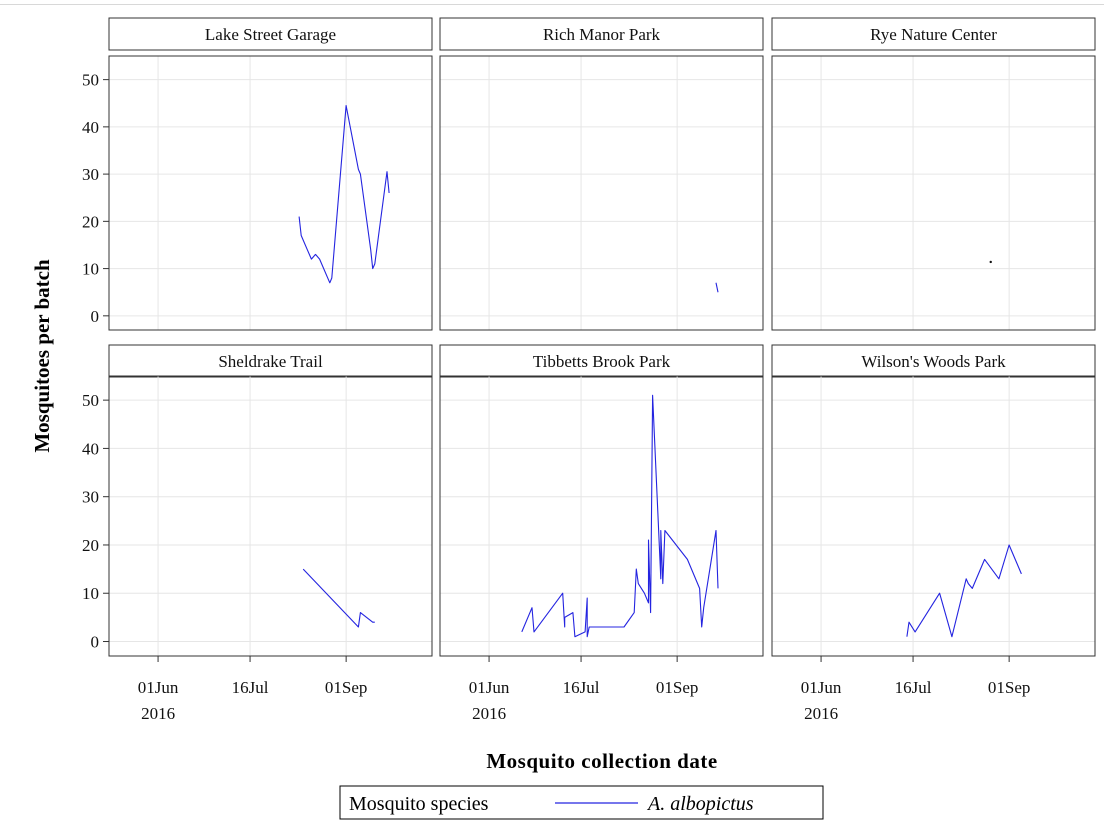 Image resolution: width=1104 pixels, height=830 pixels. I want to click on x-axis-title: Mosquito collection date, so click(601, 761).